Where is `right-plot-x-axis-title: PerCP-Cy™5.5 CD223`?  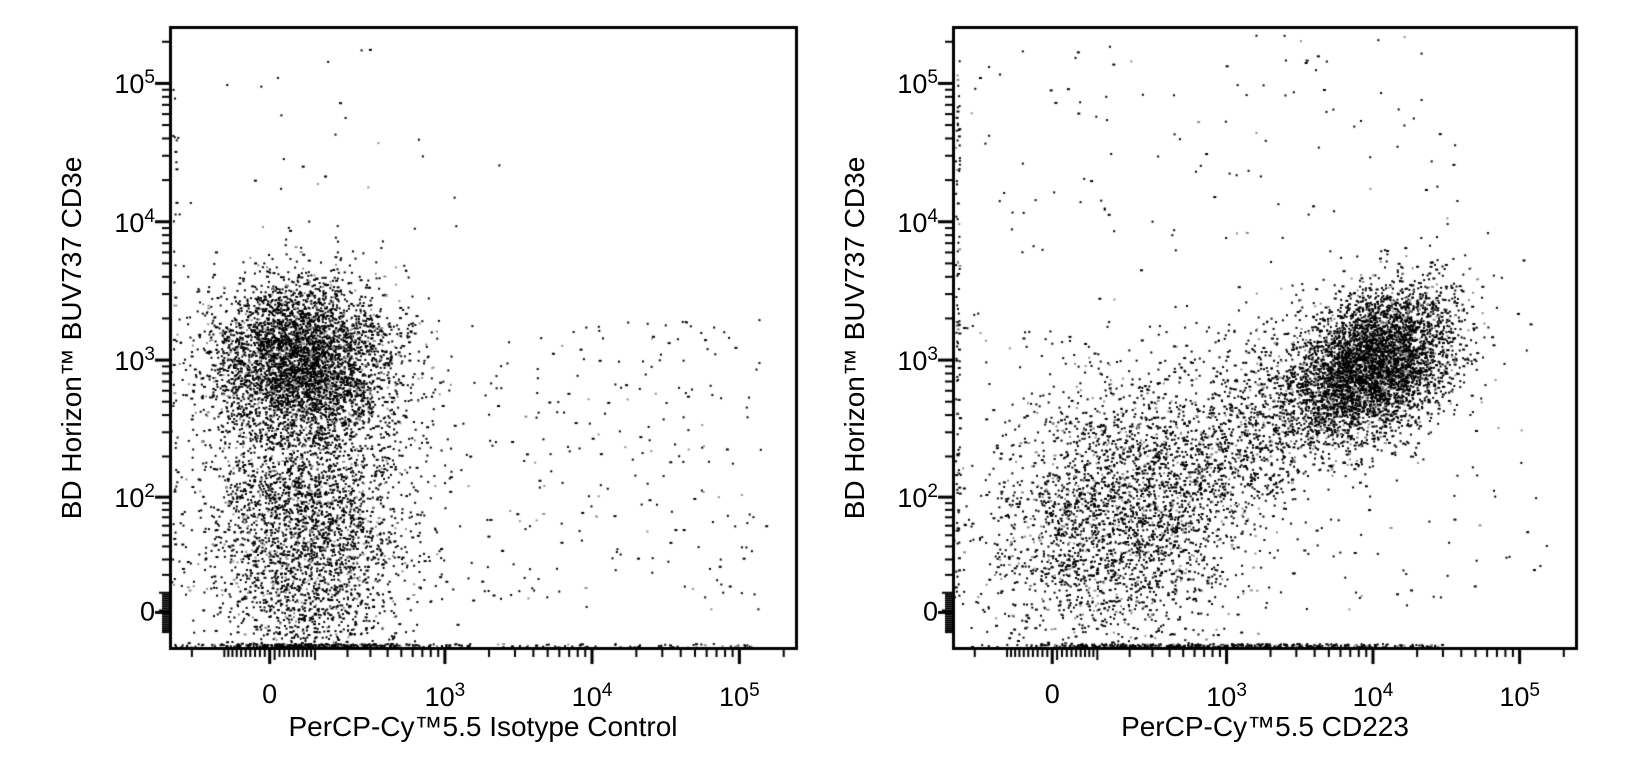
right-plot-x-axis-title: PerCP-Cy™5.5 CD223 is located at coordinates (1265, 726).